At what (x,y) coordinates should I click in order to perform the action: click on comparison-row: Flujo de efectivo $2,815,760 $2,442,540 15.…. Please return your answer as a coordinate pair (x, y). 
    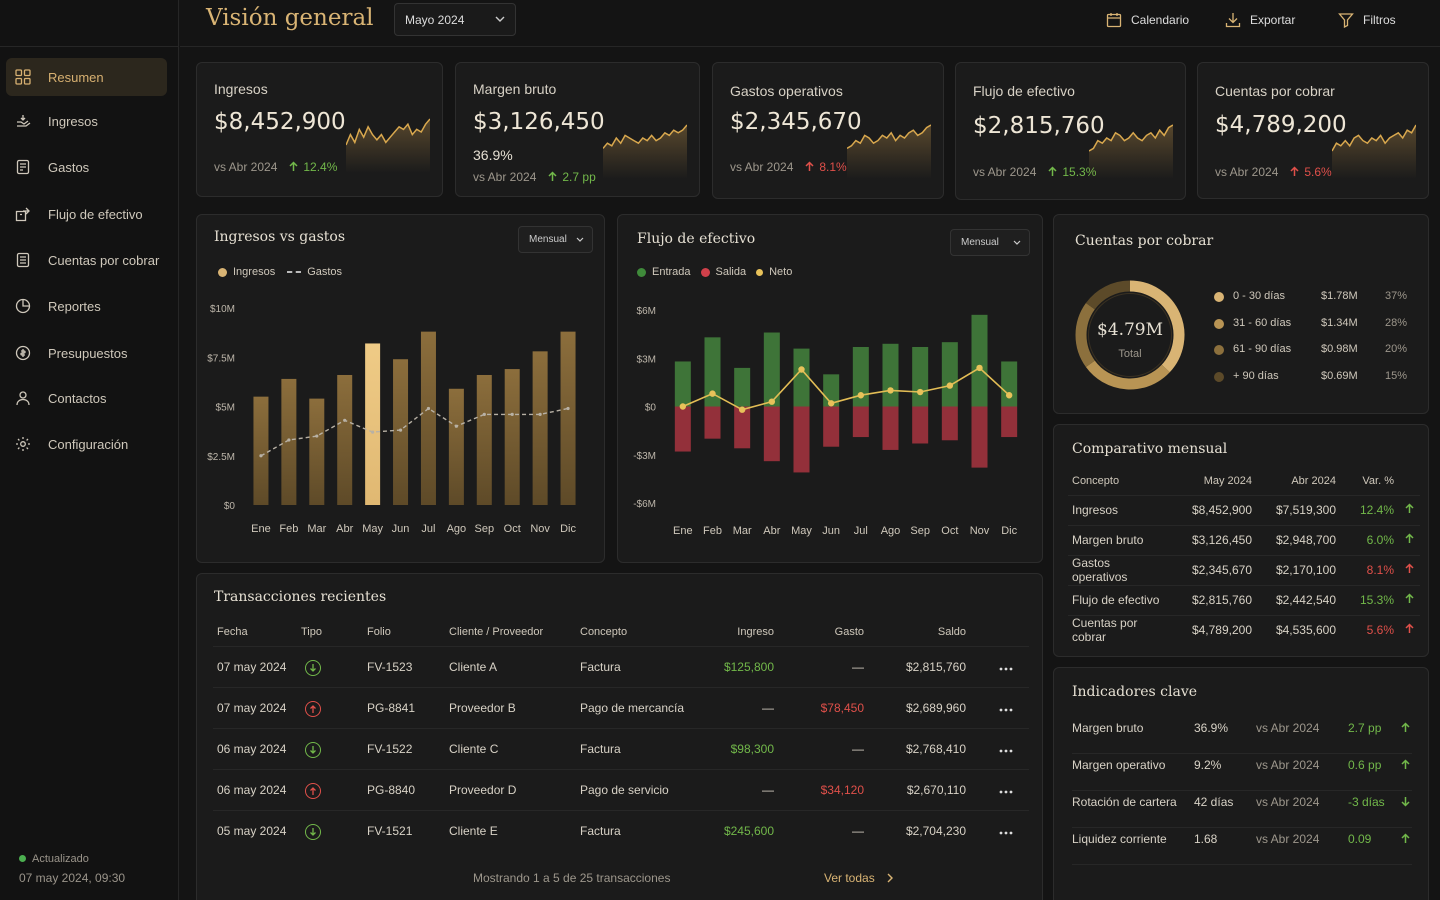
    Looking at the image, I should click on (1244, 599).